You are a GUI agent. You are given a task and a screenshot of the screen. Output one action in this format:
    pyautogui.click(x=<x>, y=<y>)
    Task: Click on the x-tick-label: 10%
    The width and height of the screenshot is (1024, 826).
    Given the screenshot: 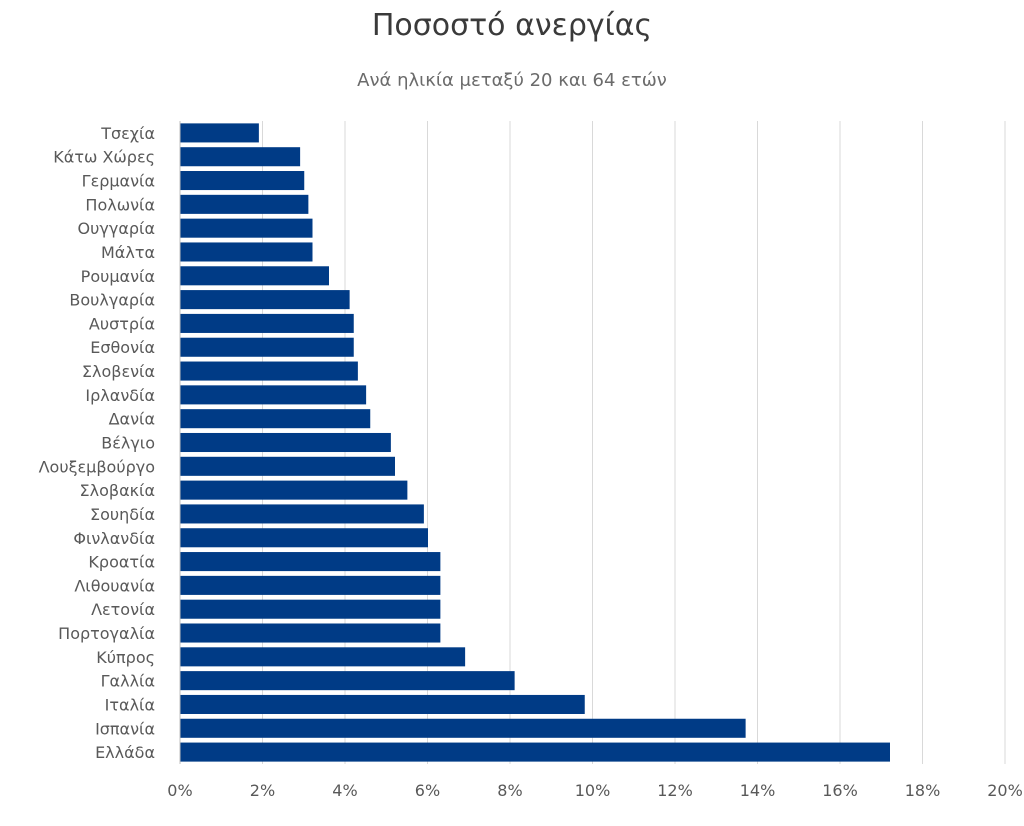 What is the action you would take?
    pyautogui.click(x=593, y=790)
    